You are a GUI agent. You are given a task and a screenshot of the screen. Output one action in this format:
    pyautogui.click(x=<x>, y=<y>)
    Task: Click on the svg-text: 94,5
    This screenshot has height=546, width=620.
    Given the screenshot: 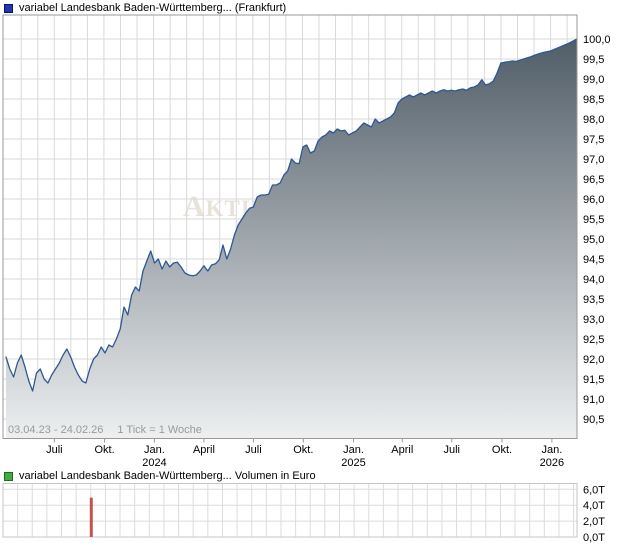 What is the action you would take?
    pyautogui.click(x=593, y=260)
    